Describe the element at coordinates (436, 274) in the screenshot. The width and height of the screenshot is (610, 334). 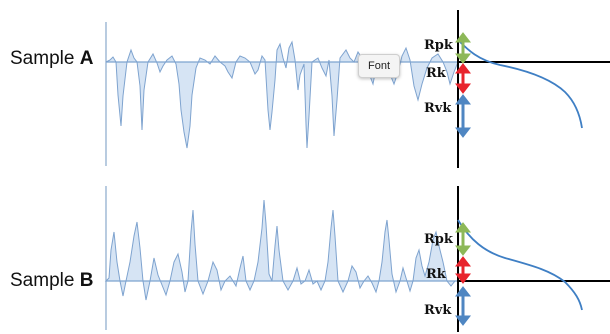
I see `rk-label-b: Rk` at that location.